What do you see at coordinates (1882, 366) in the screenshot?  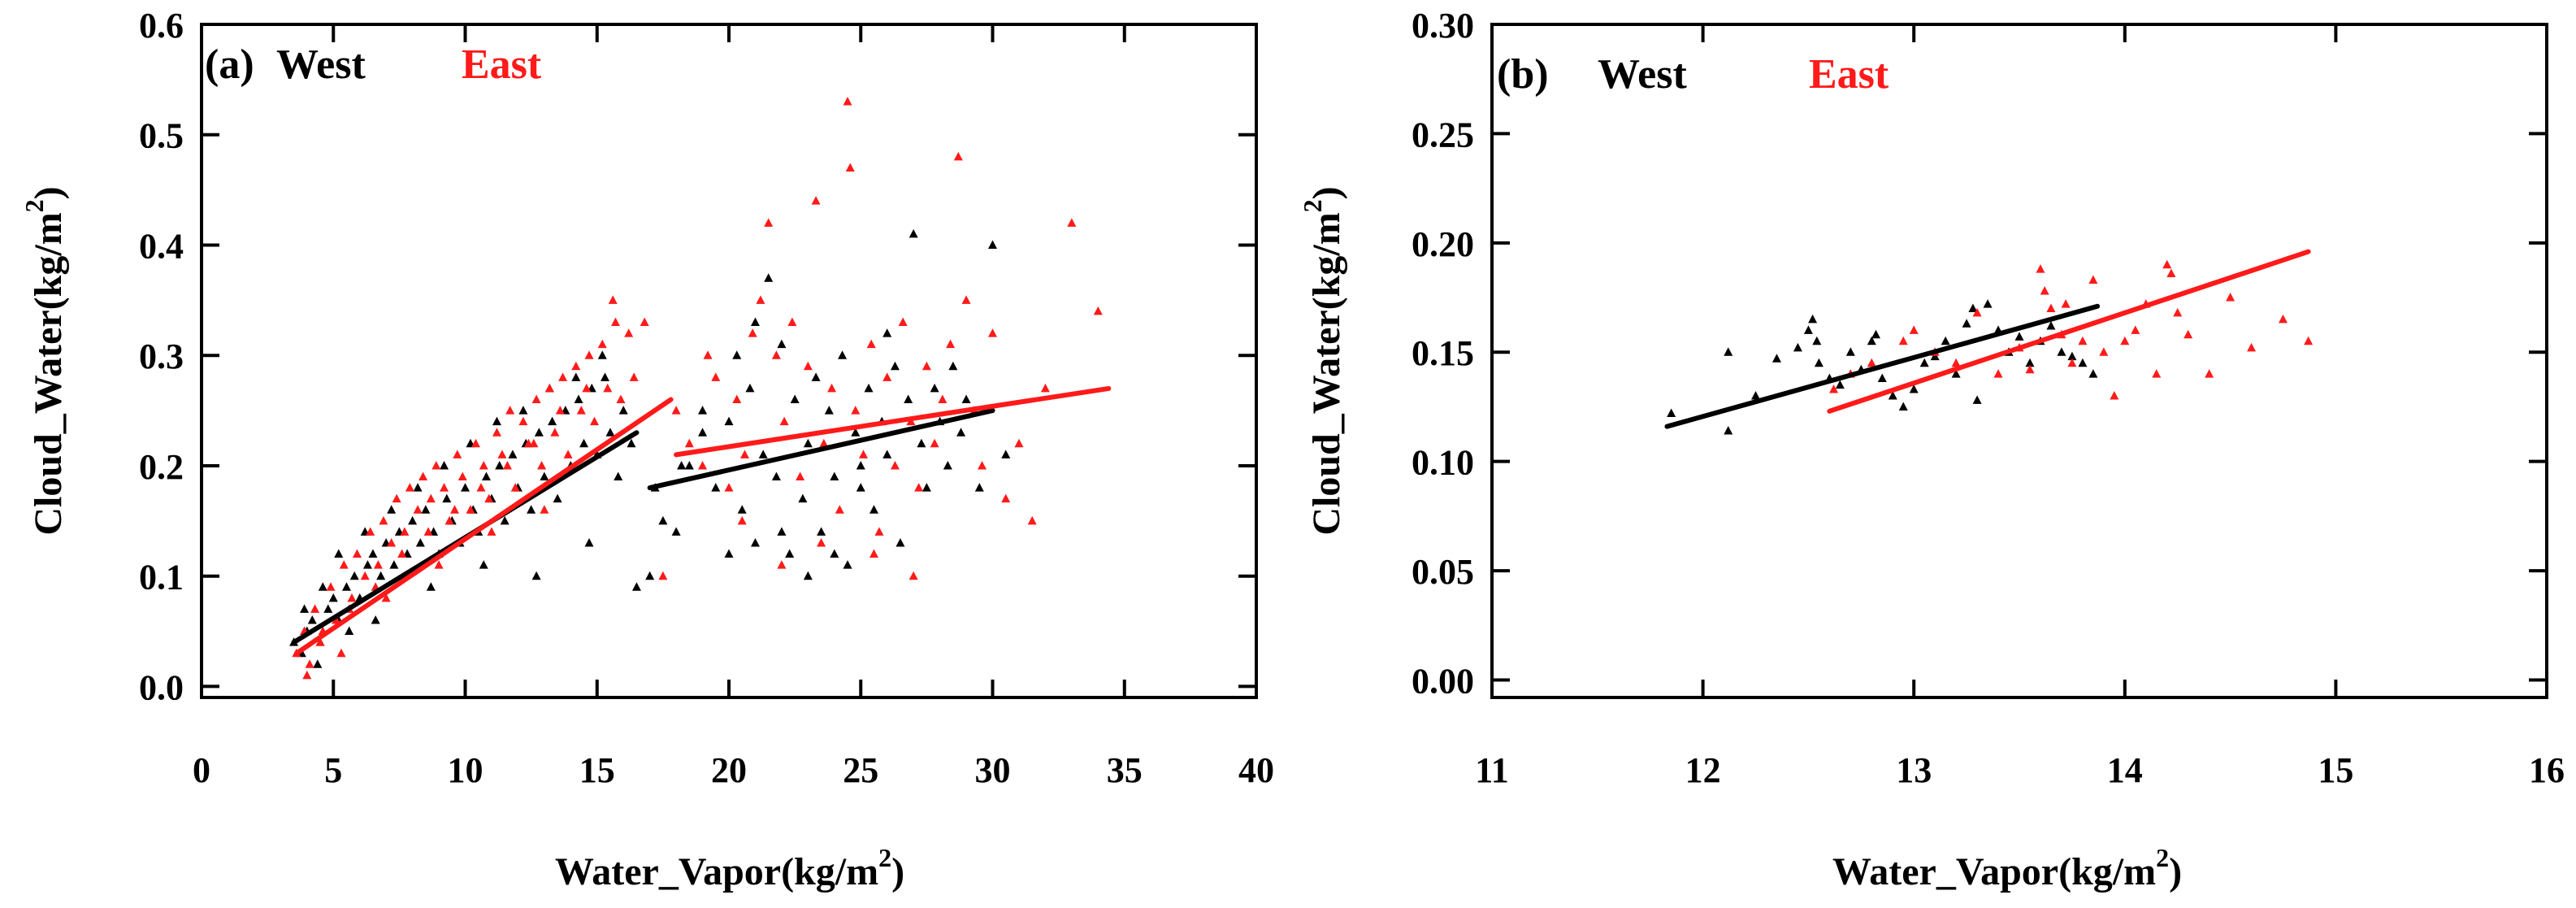 I see `west-fit-line` at bounding box center [1882, 366].